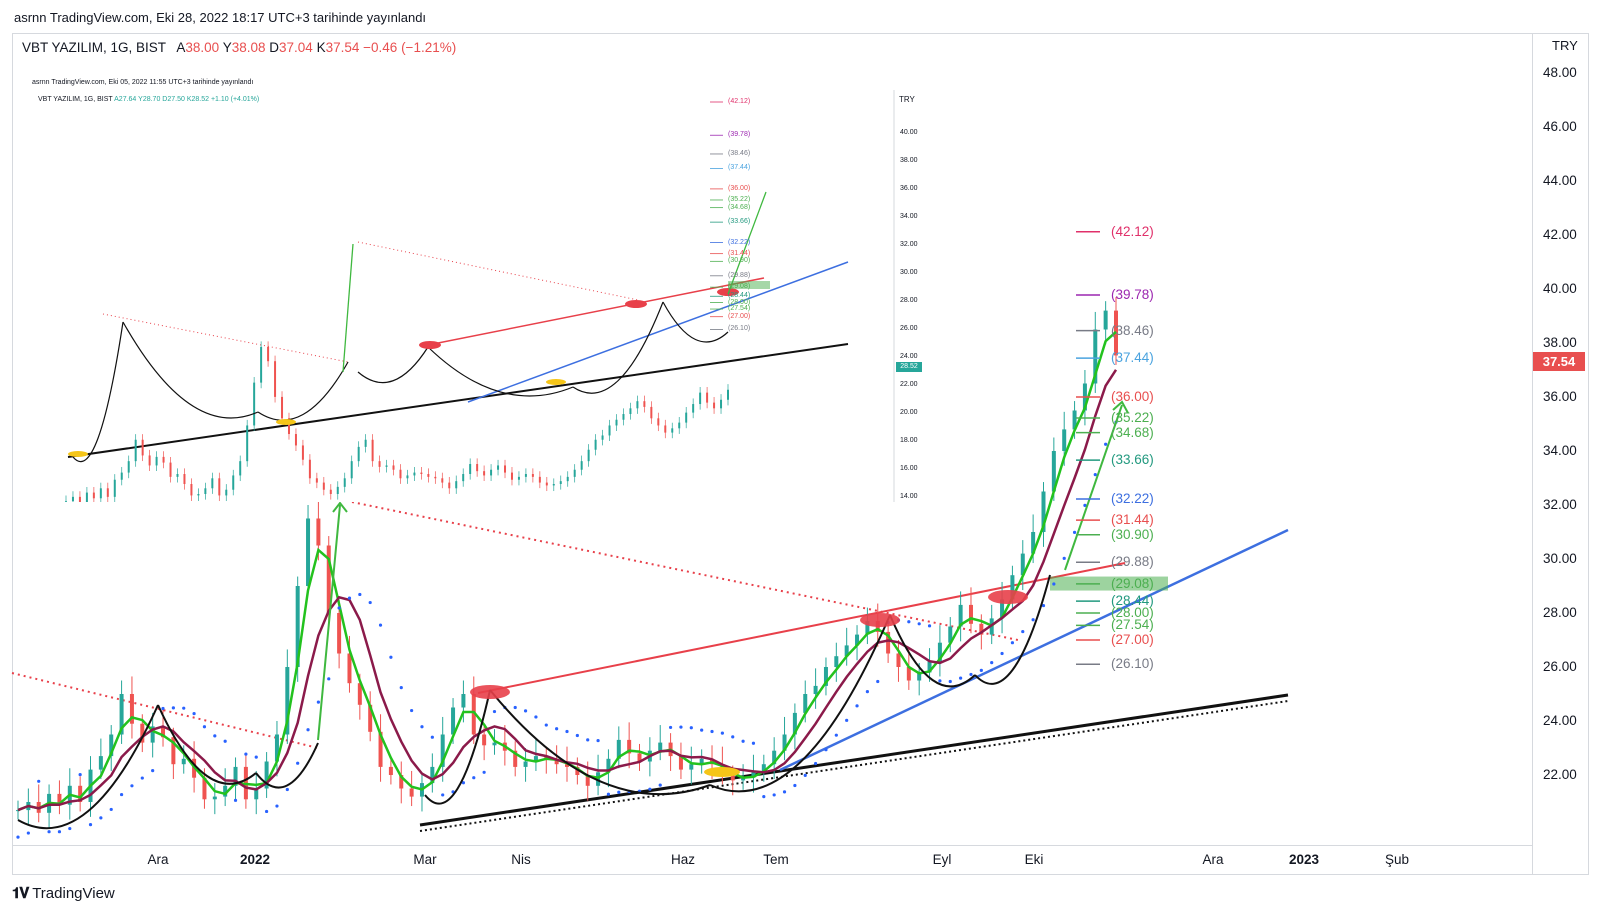 The height and width of the screenshot is (913, 1600). What do you see at coordinates (20, 893) in the screenshot?
I see `tv-logo-icon: 𝟏𝐕` at bounding box center [20, 893].